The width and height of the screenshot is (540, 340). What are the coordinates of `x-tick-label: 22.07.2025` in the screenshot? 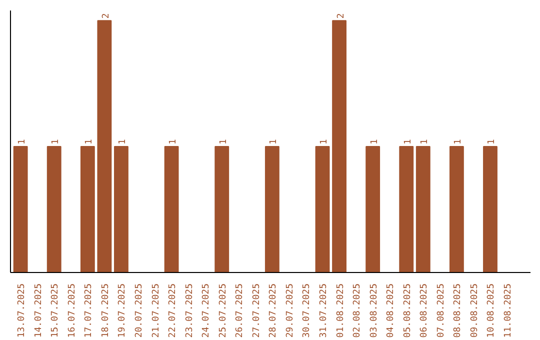 It's located at (173, 310).